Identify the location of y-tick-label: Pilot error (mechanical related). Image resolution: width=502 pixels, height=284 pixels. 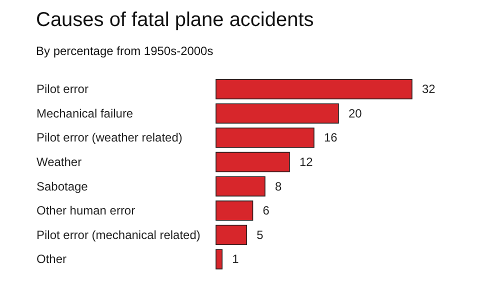
(118, 235).